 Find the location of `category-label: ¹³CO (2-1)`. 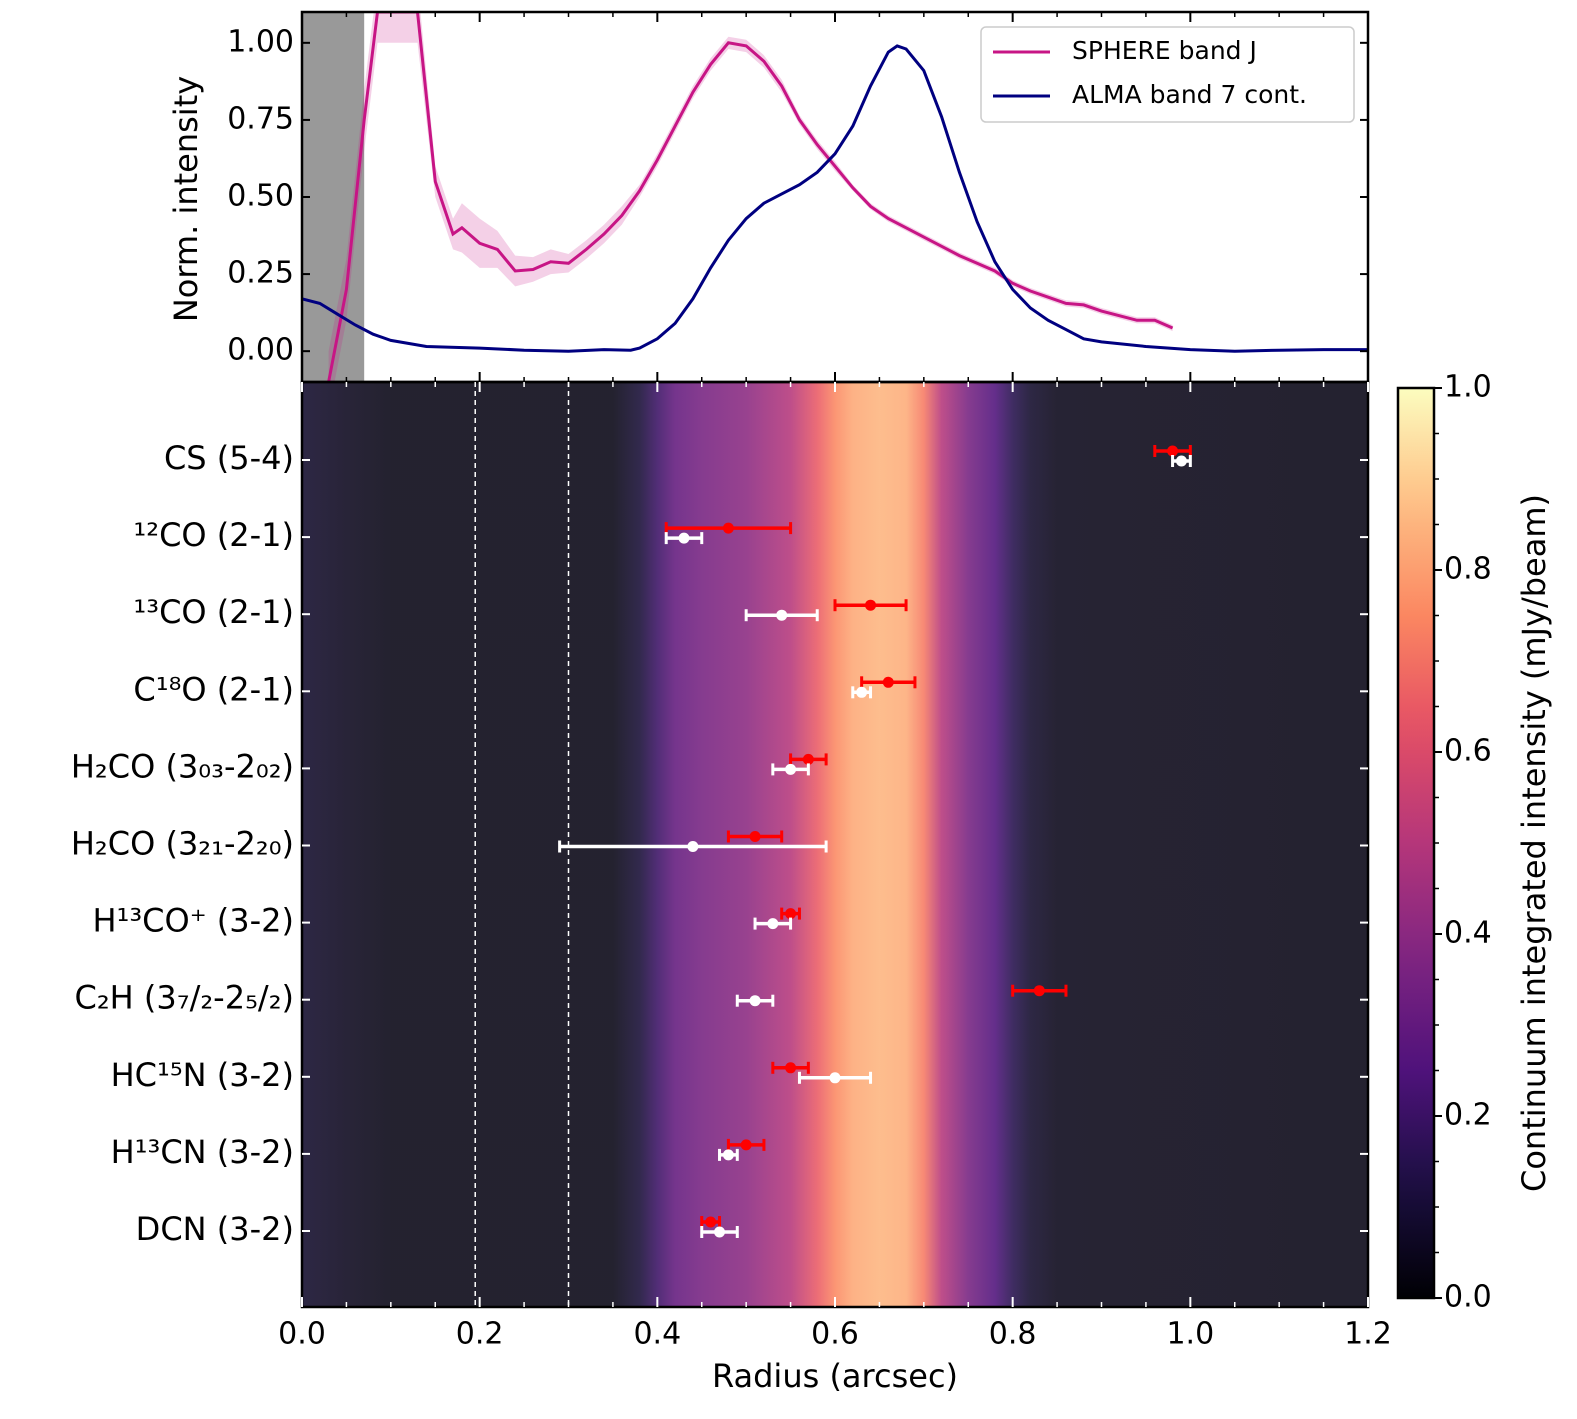

category-label: ¹³CO (2-1) is located at coordinates (213, 612).